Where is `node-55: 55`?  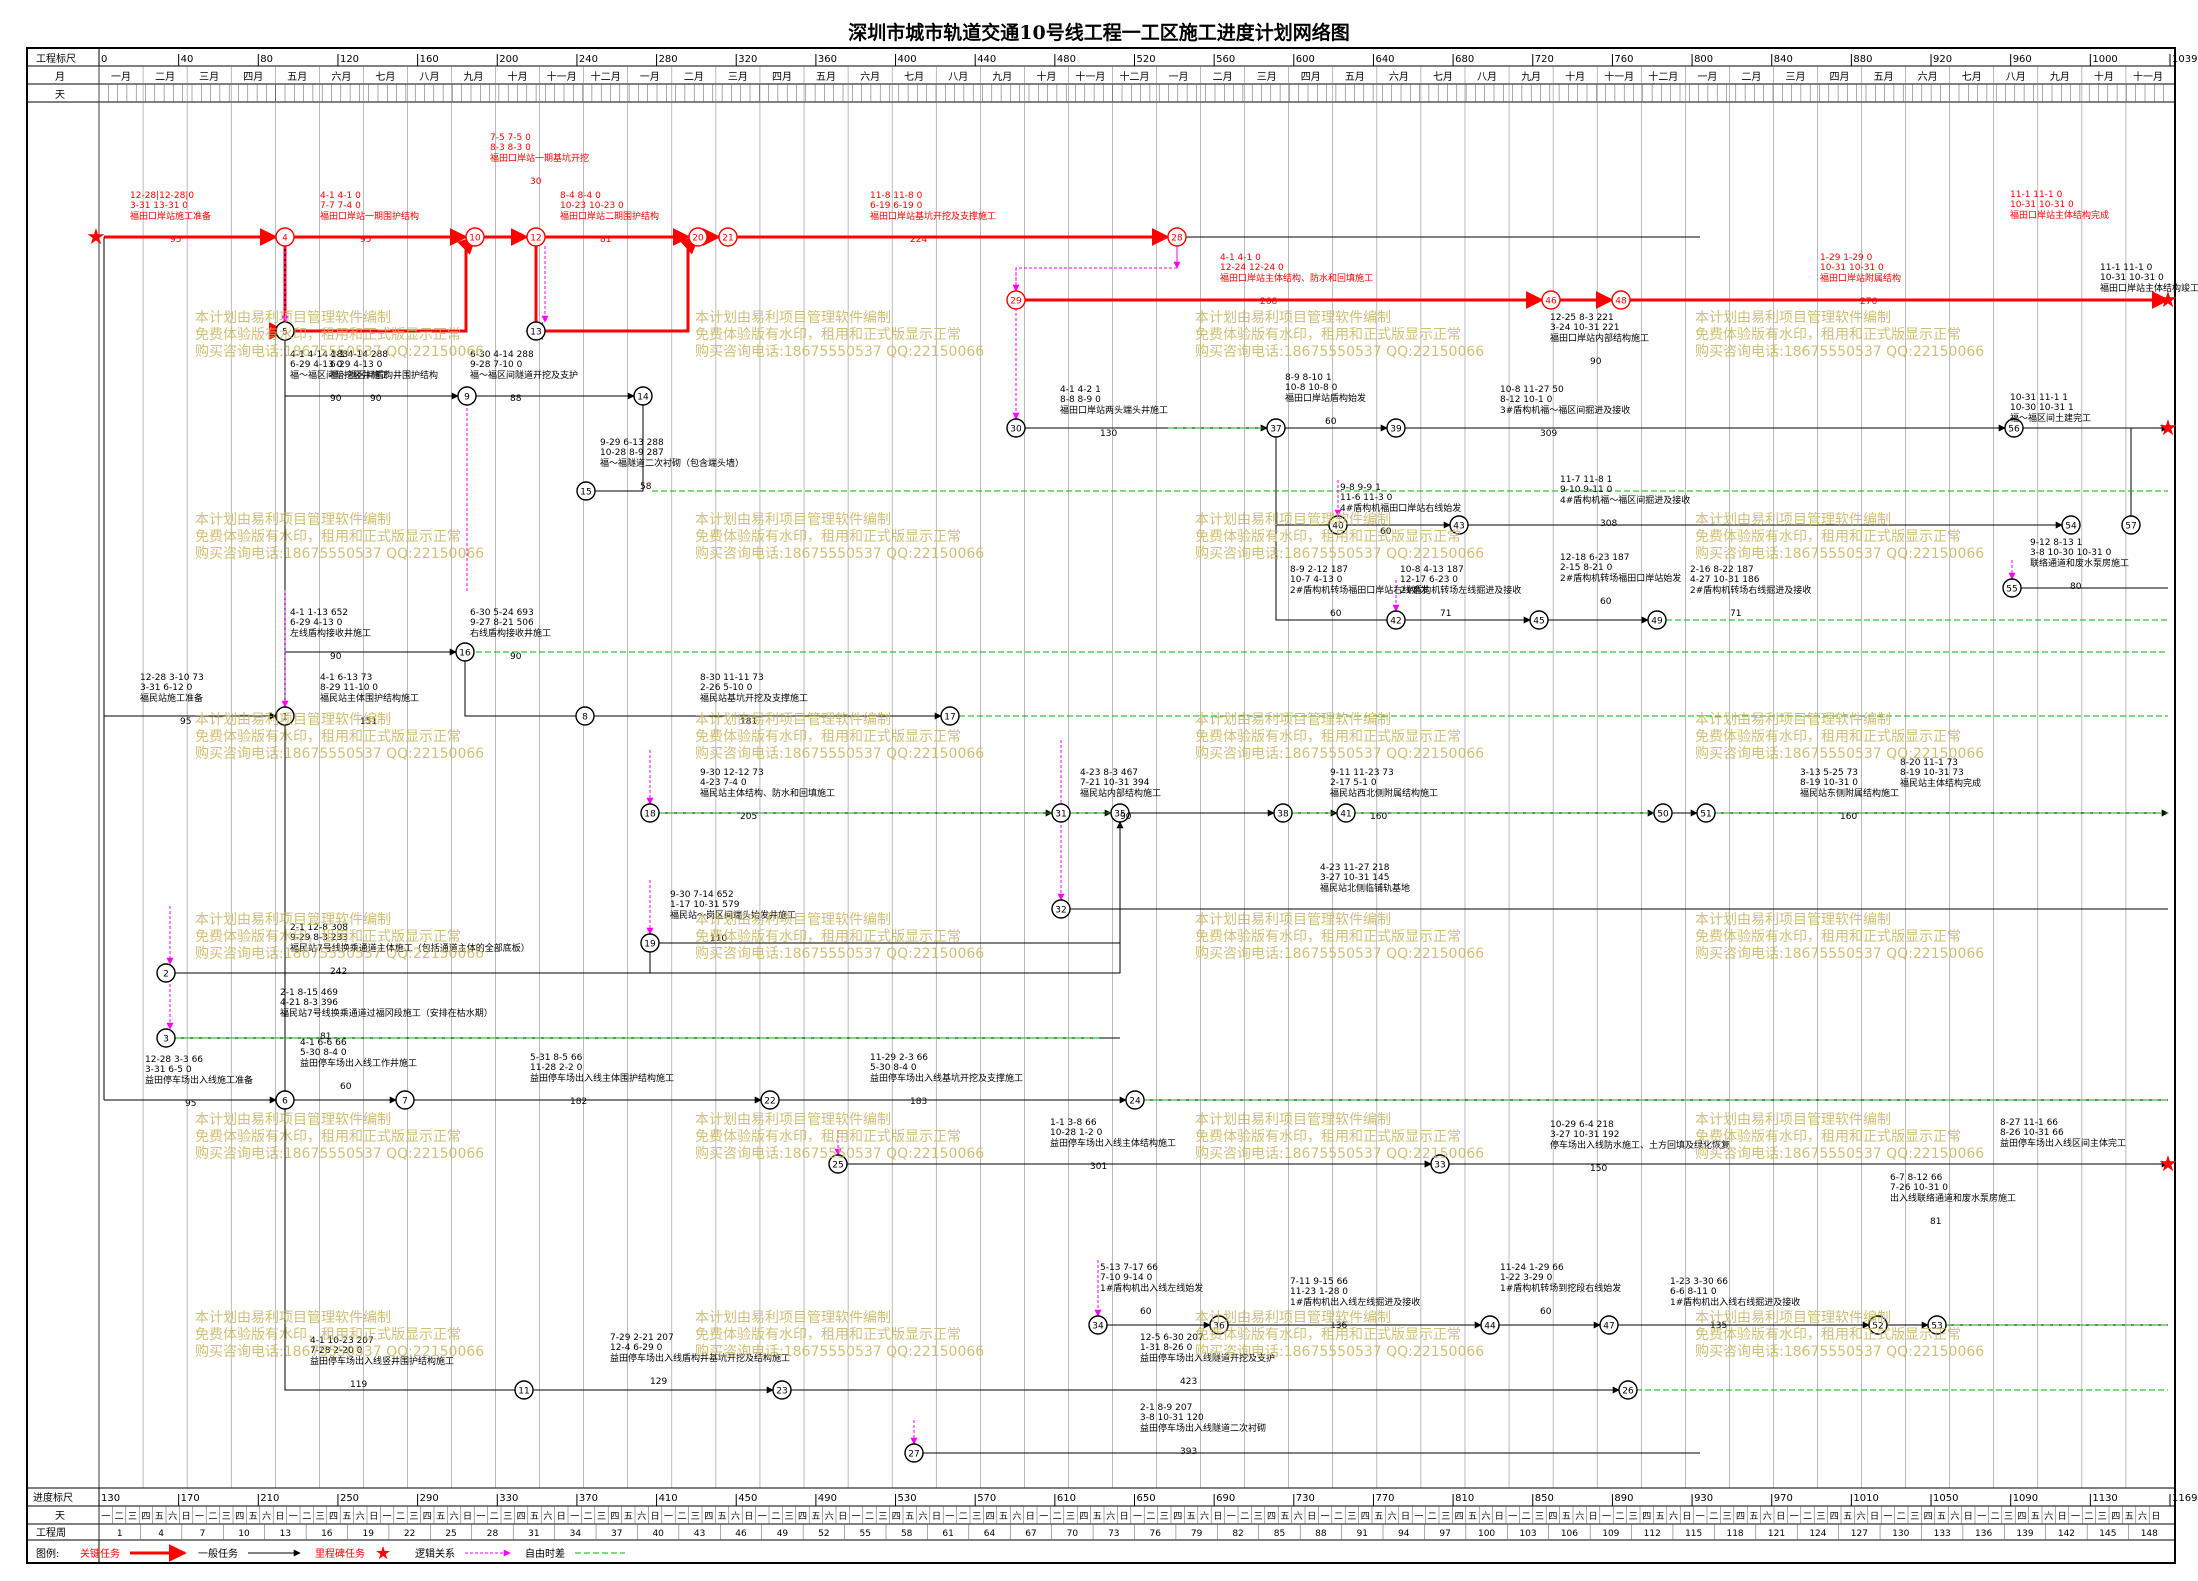 node-55: 55 is located at coordinates (2012, 588).